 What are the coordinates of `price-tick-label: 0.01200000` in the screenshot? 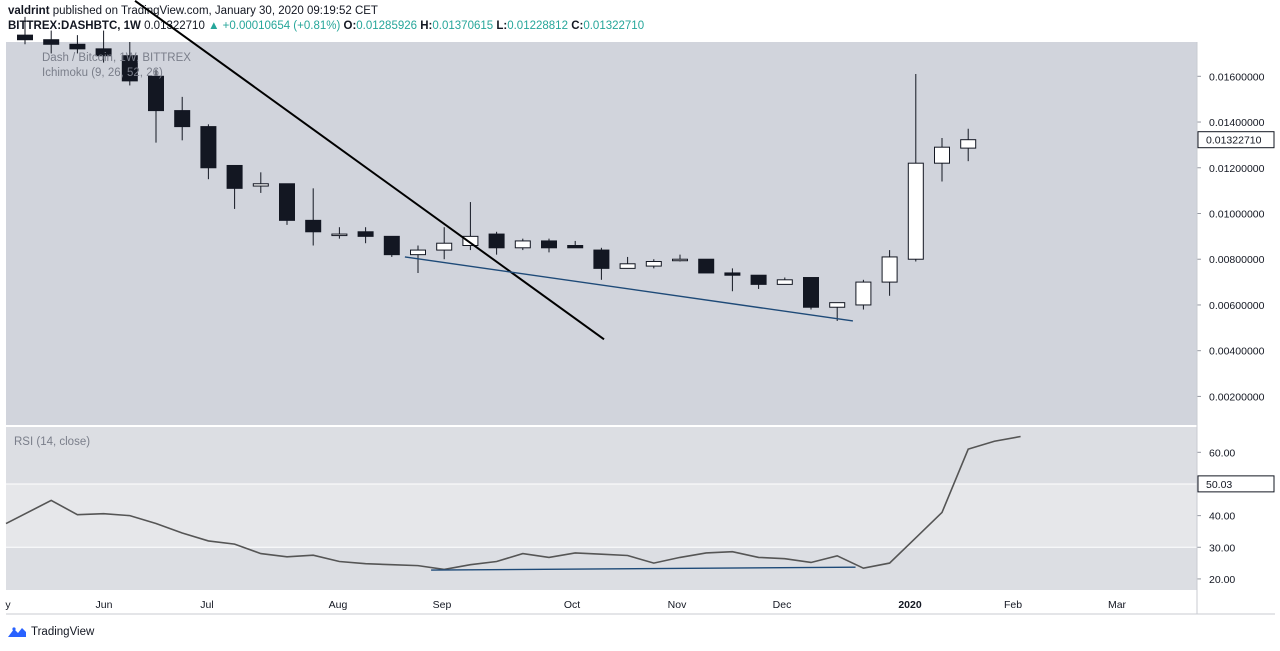 It's located at (1237, 169).